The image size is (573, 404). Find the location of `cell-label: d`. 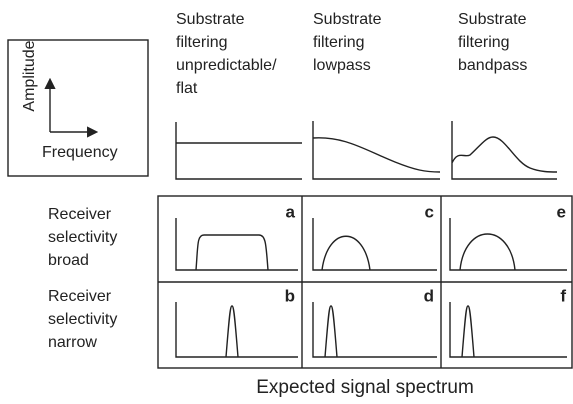

cell-label: d is located at coordinates (429, 295).